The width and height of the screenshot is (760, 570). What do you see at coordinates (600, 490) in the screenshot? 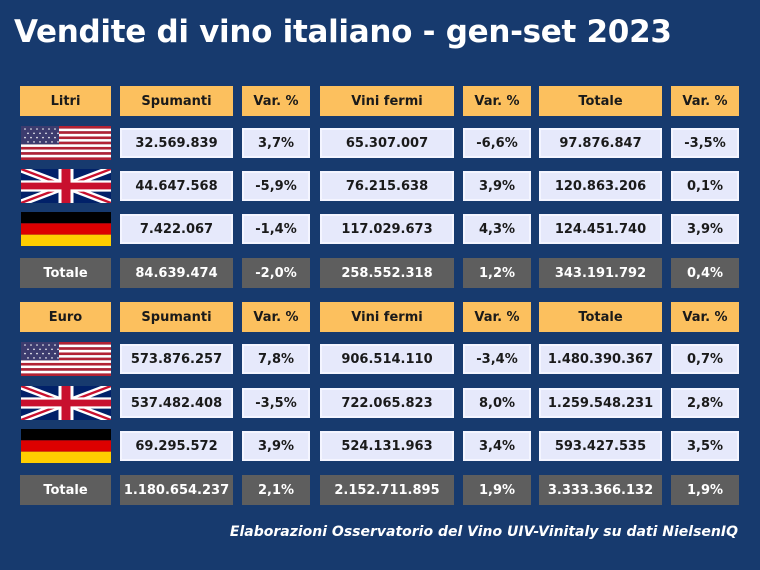
I see `total-totale-value: 3.333.366.132` at bounding box center [600, 490].